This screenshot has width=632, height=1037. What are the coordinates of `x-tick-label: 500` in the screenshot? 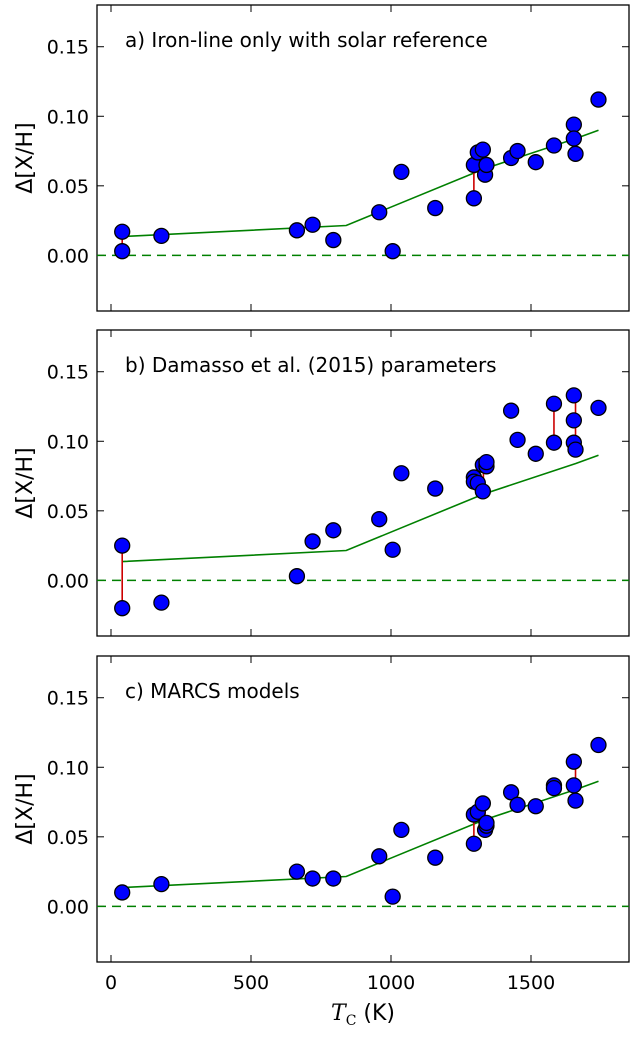 It's located at (251, 983).